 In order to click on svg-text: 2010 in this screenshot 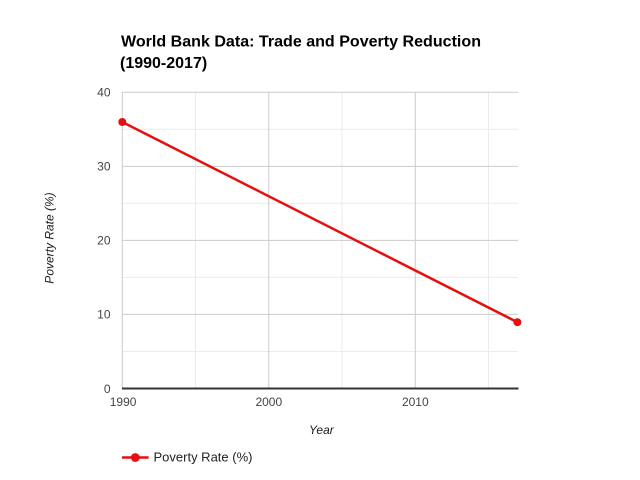, I will do `click(415, 402)`.